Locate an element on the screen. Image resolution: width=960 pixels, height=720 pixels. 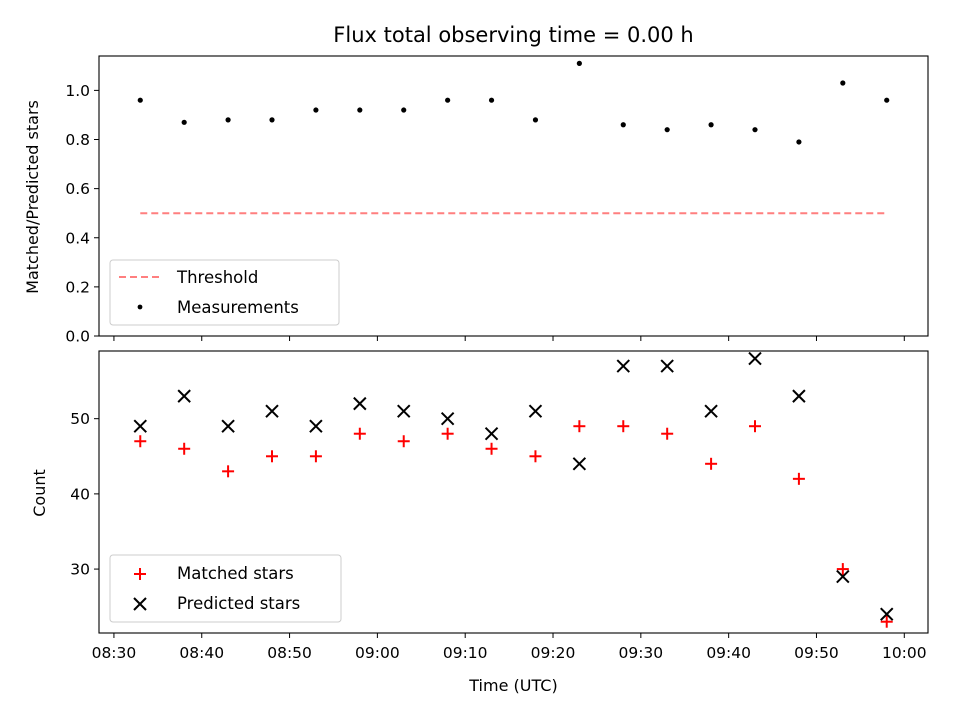
count-legend: Matched stars Predicted stars is located at coordinates (225, 588).